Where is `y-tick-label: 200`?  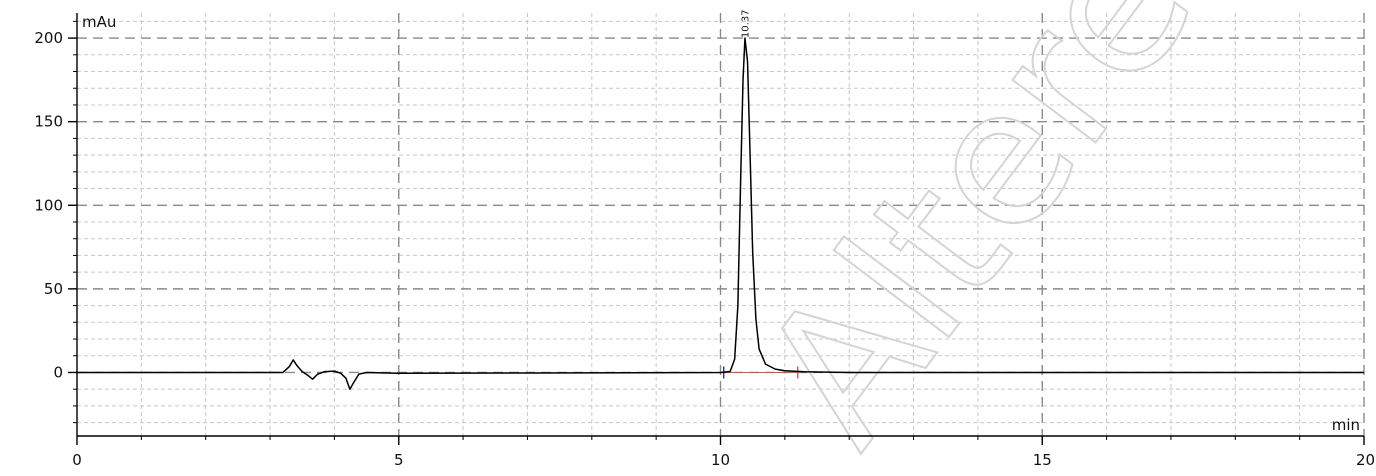 y-tick-label: 200 is located at coordinates (48, 38).